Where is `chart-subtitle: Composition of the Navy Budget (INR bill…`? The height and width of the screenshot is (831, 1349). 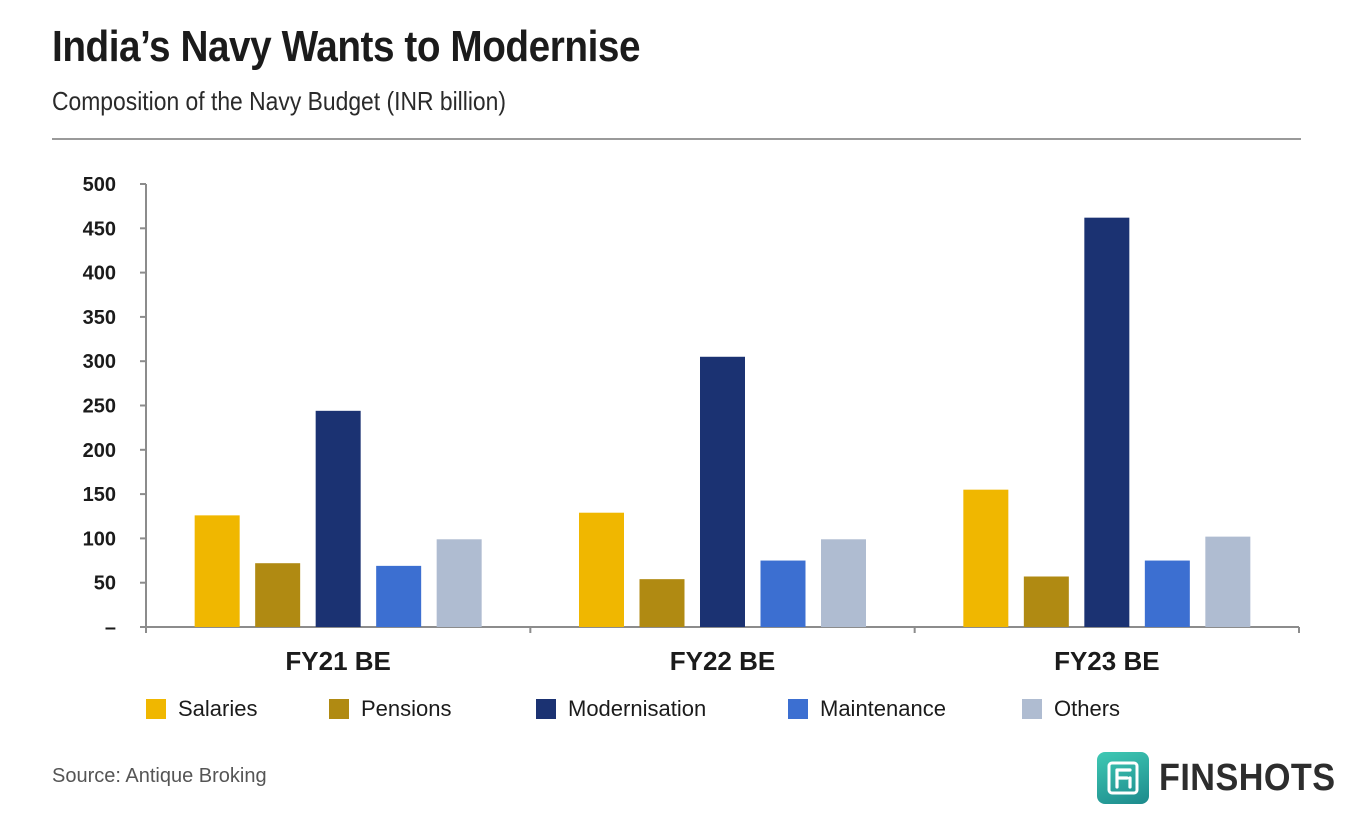
chart-subtitle: Composition of the Navy Budget (INR bill… is located at coordinates (279, 101).